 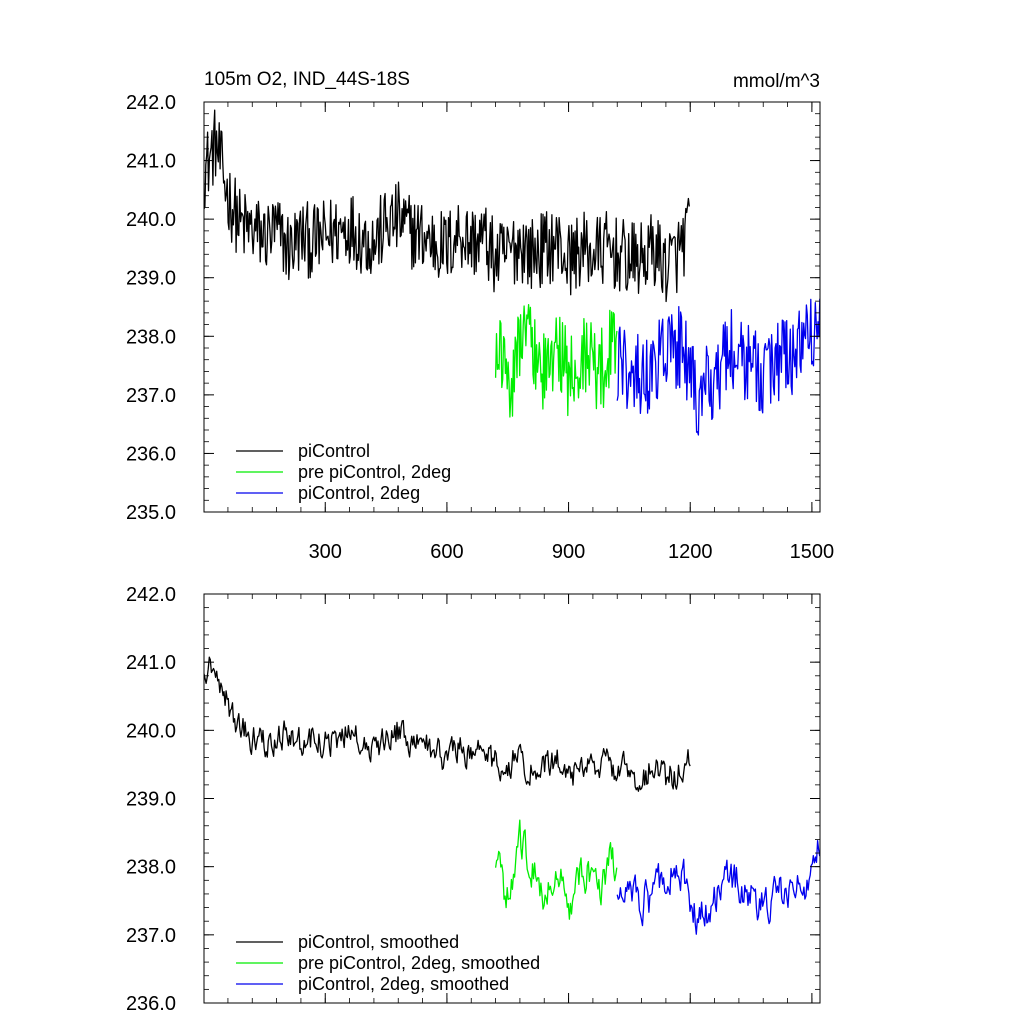 I want to click on x-tick-label: 600, so click(x=446, y=552).